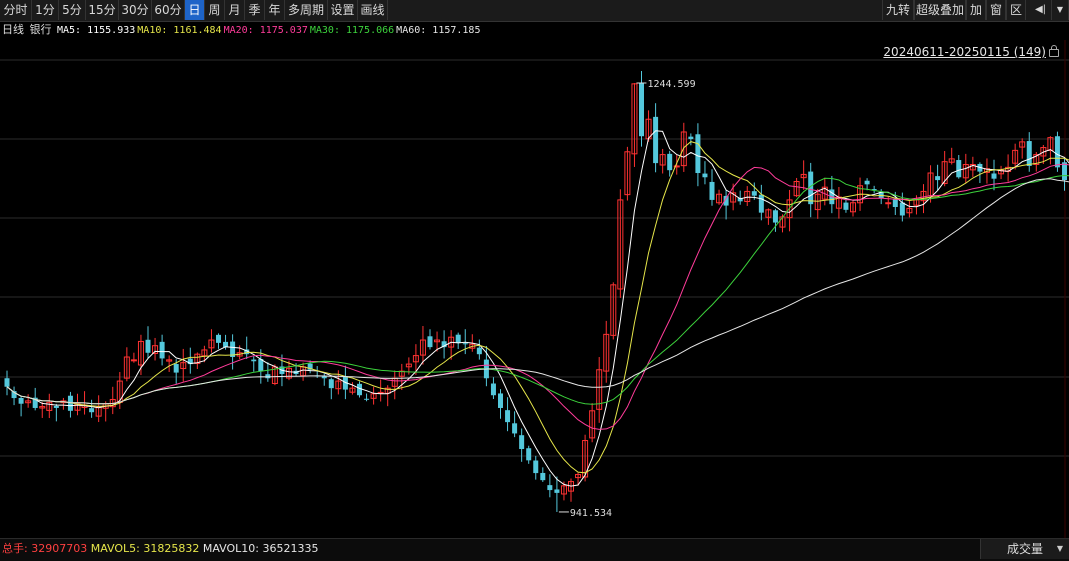  Describe the element at coordinates (115, 548) in the screenshot. I see `mavol5-label: MAVOL5:` at that location.